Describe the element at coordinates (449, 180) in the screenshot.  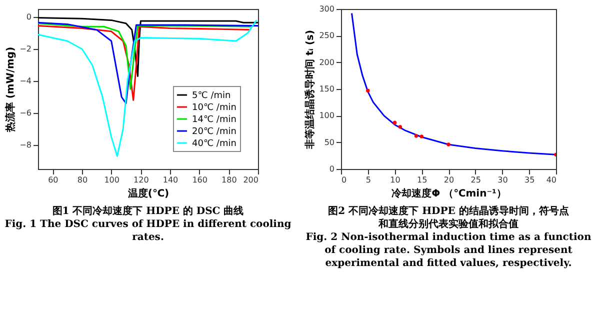
I see `x-tick-label: 20` at that location.